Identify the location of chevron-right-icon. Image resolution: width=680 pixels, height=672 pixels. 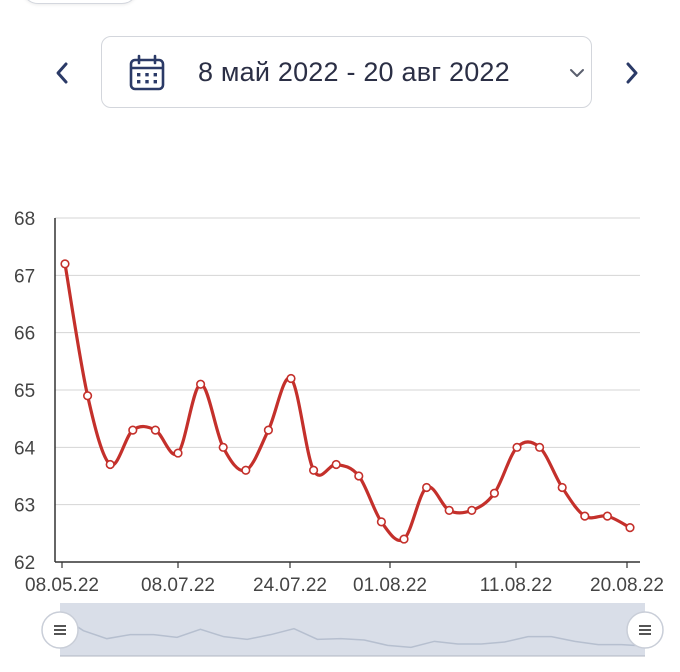
(632, 73).